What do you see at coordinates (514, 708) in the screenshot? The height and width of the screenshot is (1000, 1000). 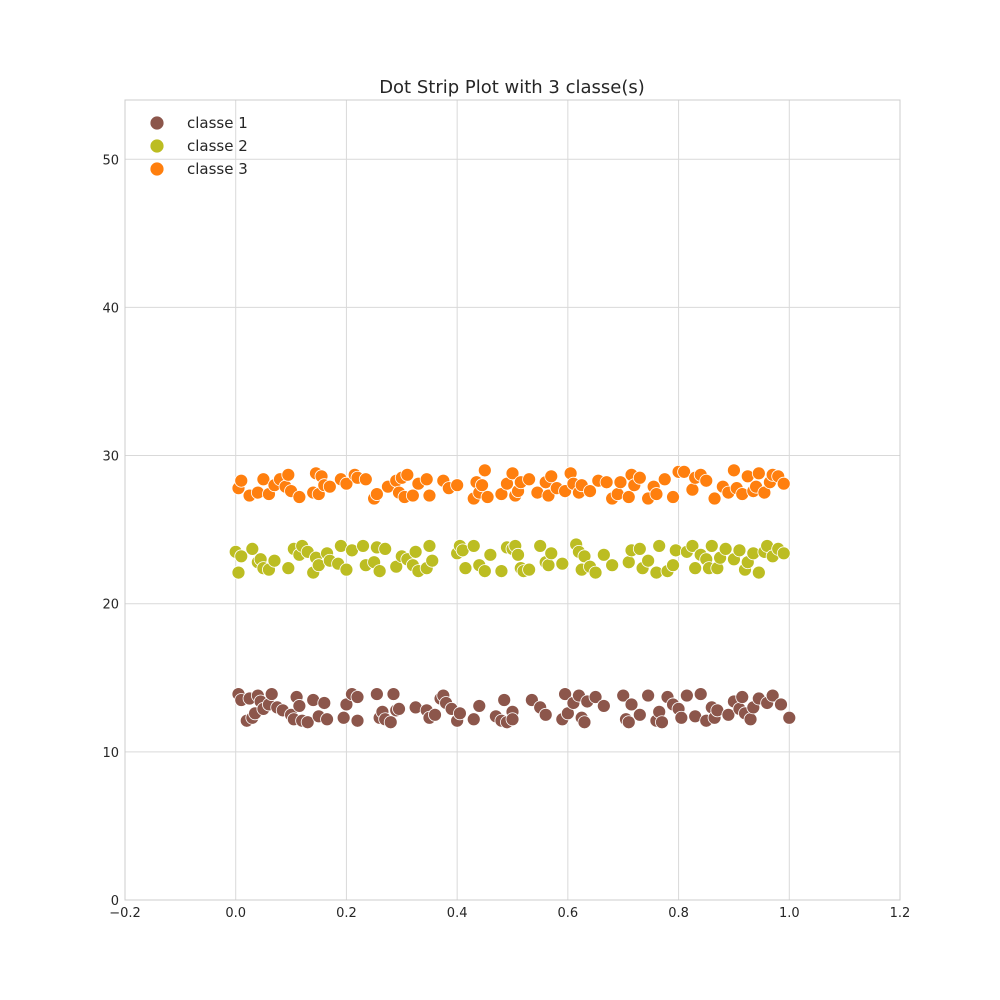 I see `series-1-points` at bounding box center [514, 708].